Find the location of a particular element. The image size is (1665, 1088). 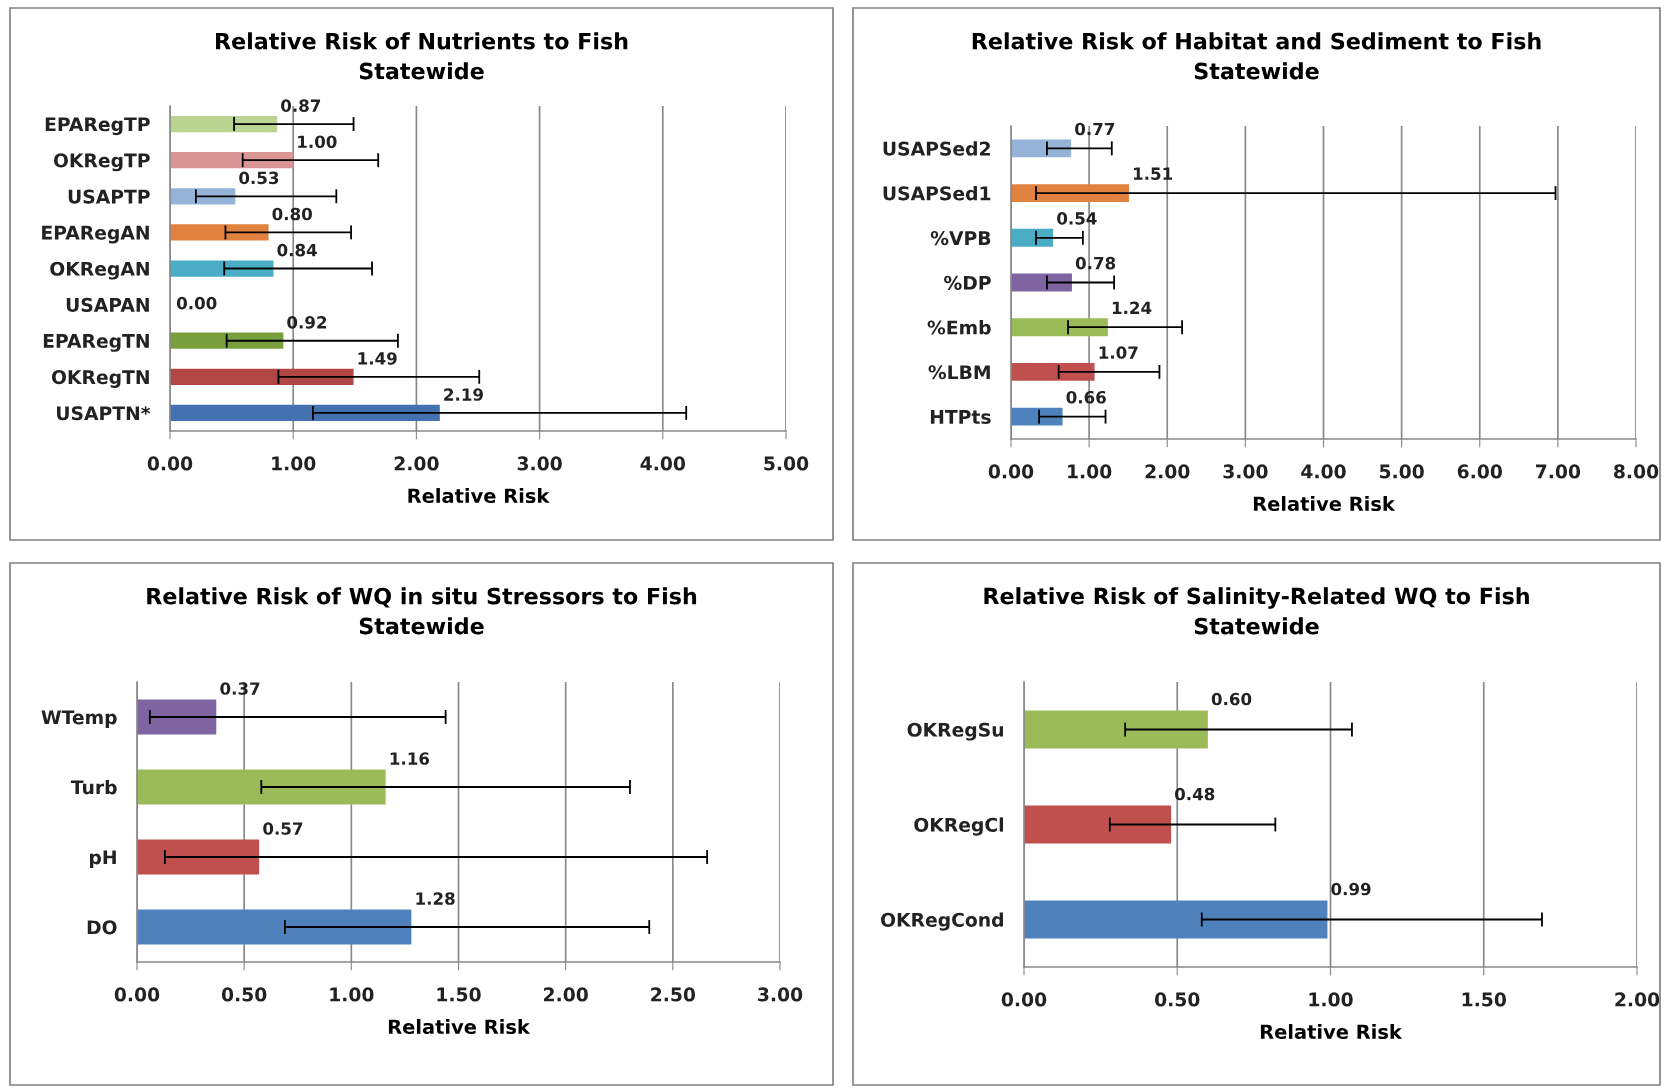

y-tick-label: USAPTN* is located at coordinates (104, 413).